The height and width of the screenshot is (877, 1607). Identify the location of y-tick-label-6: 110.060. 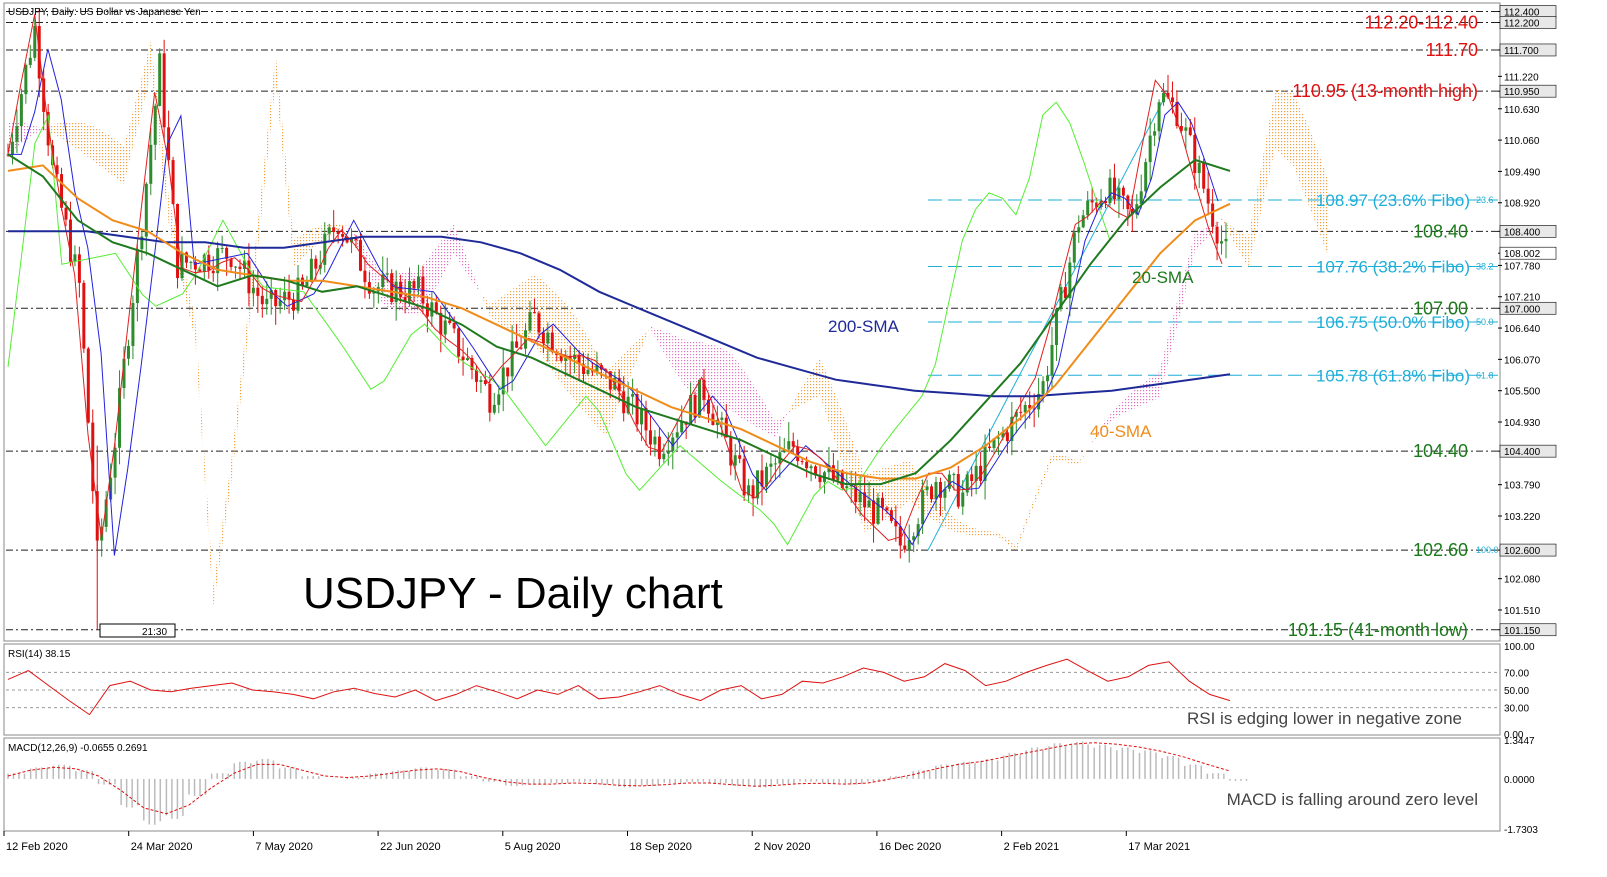
(1522, 141).